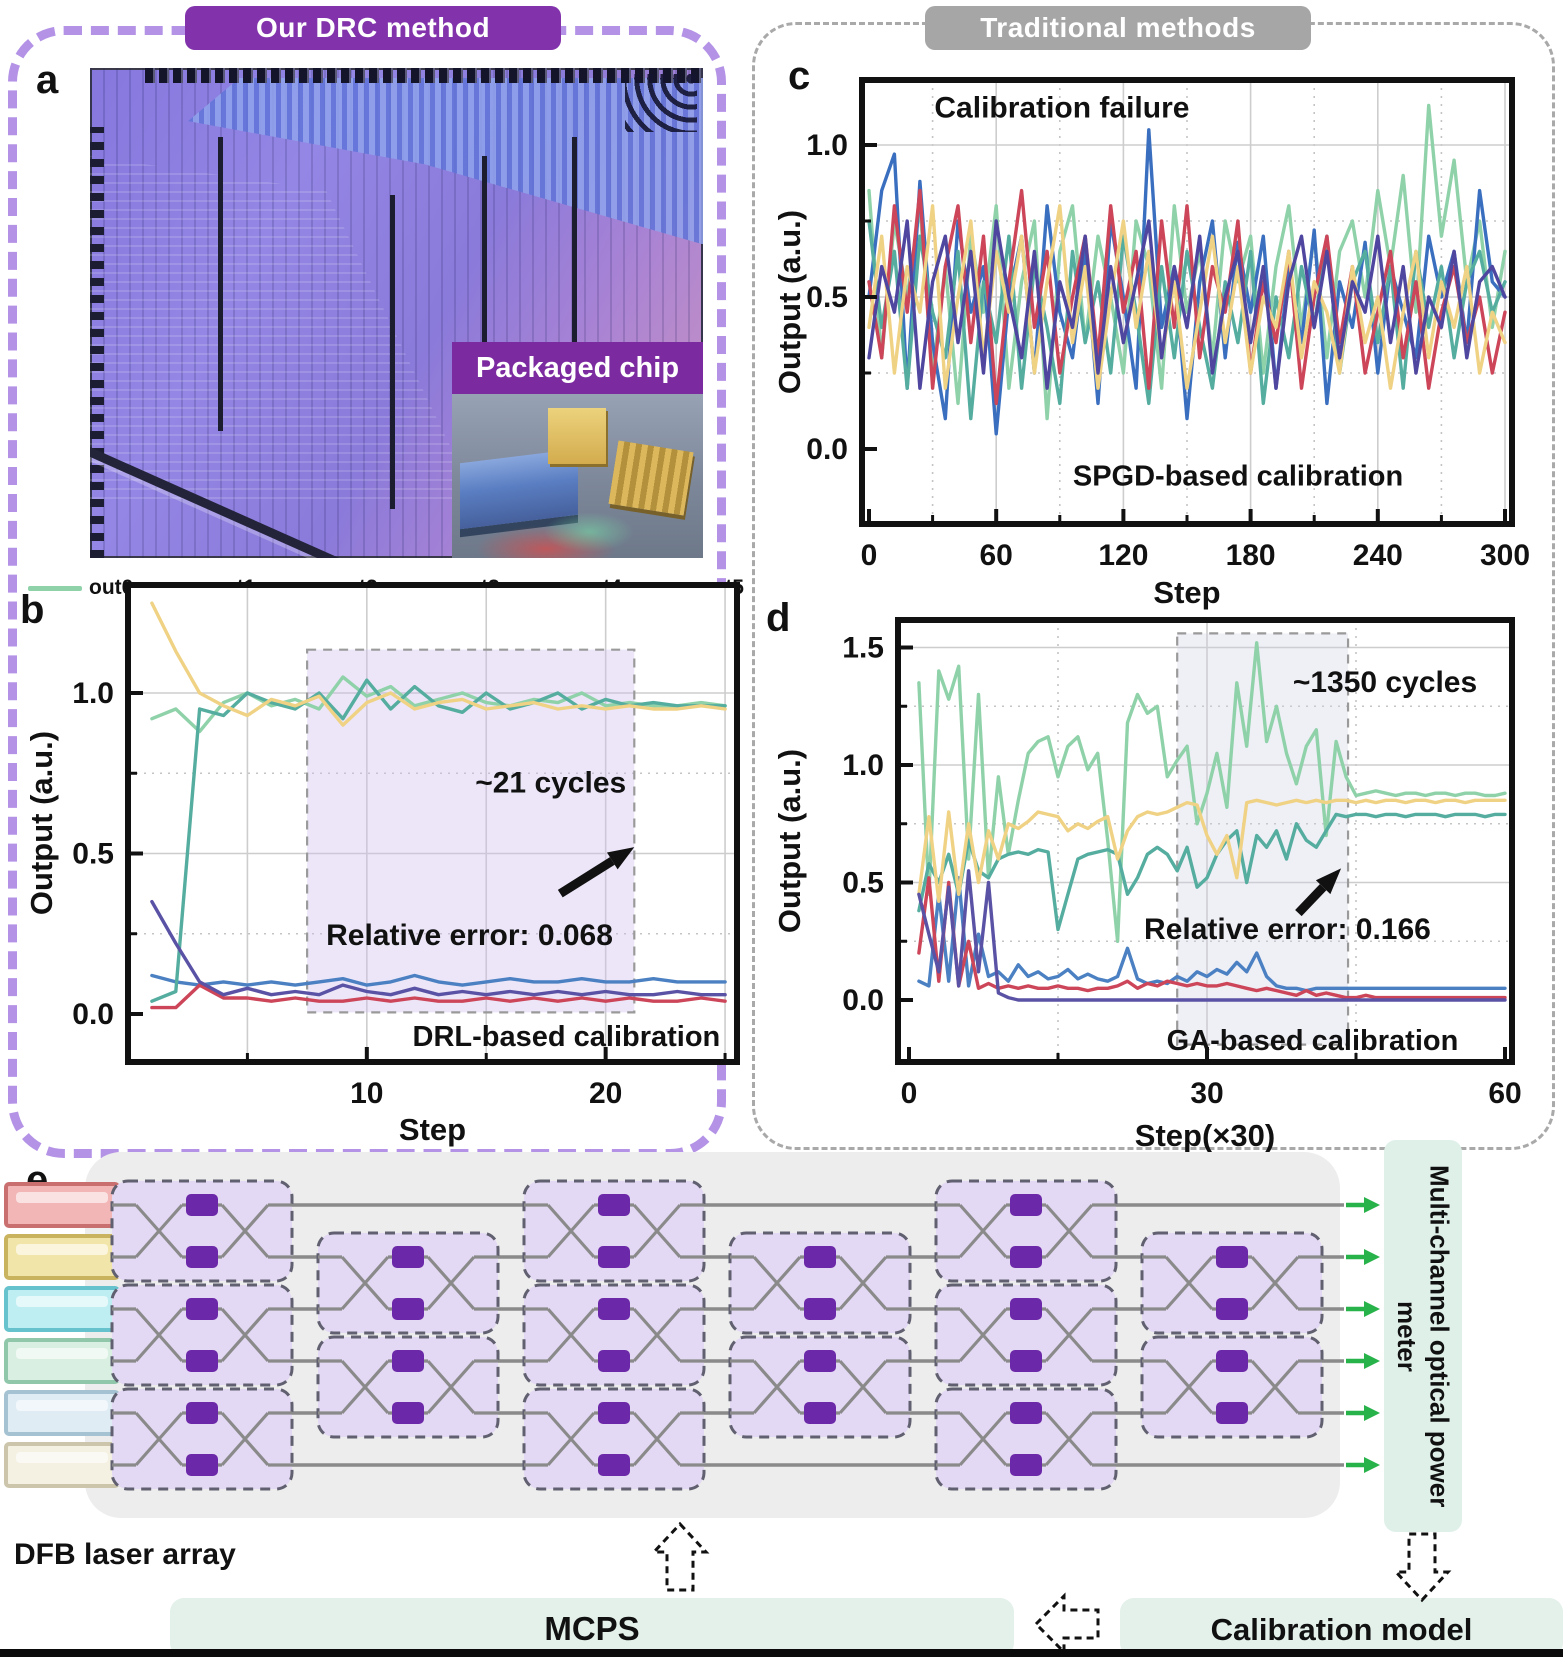 The width and height of the screenshot is (1563, 1657). I want to click on chip-spiral-structure-icon, so click(661, 103).